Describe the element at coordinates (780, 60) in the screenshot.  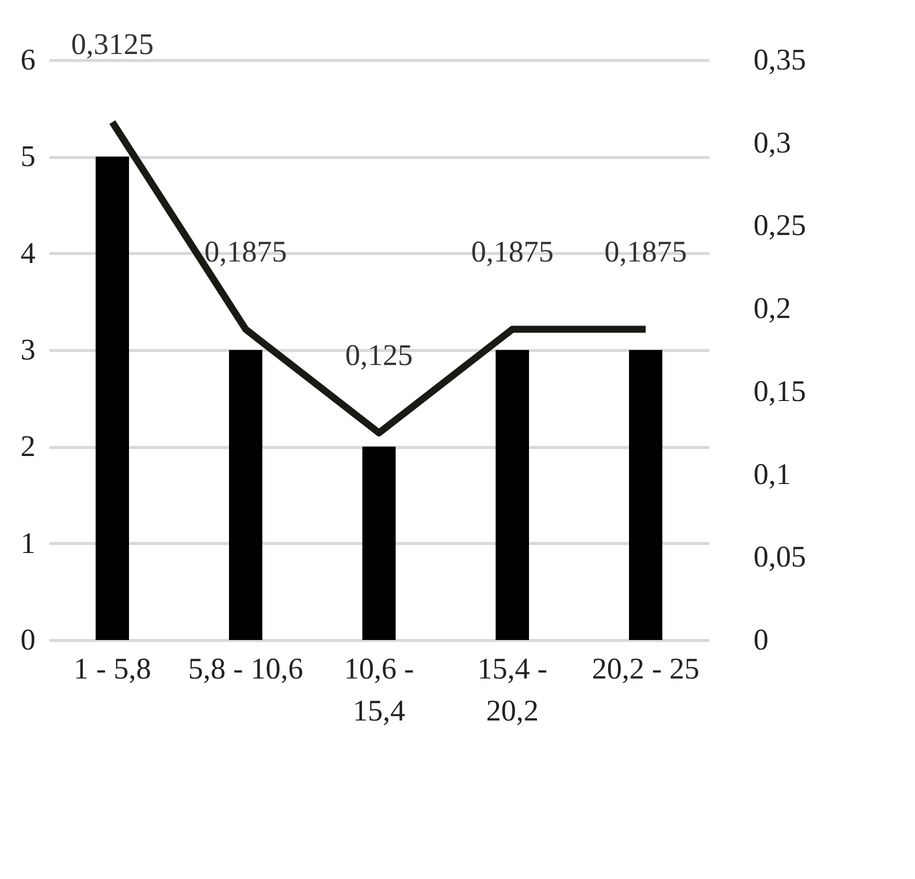
I see `y2-tick-label: 0,35` at that location.